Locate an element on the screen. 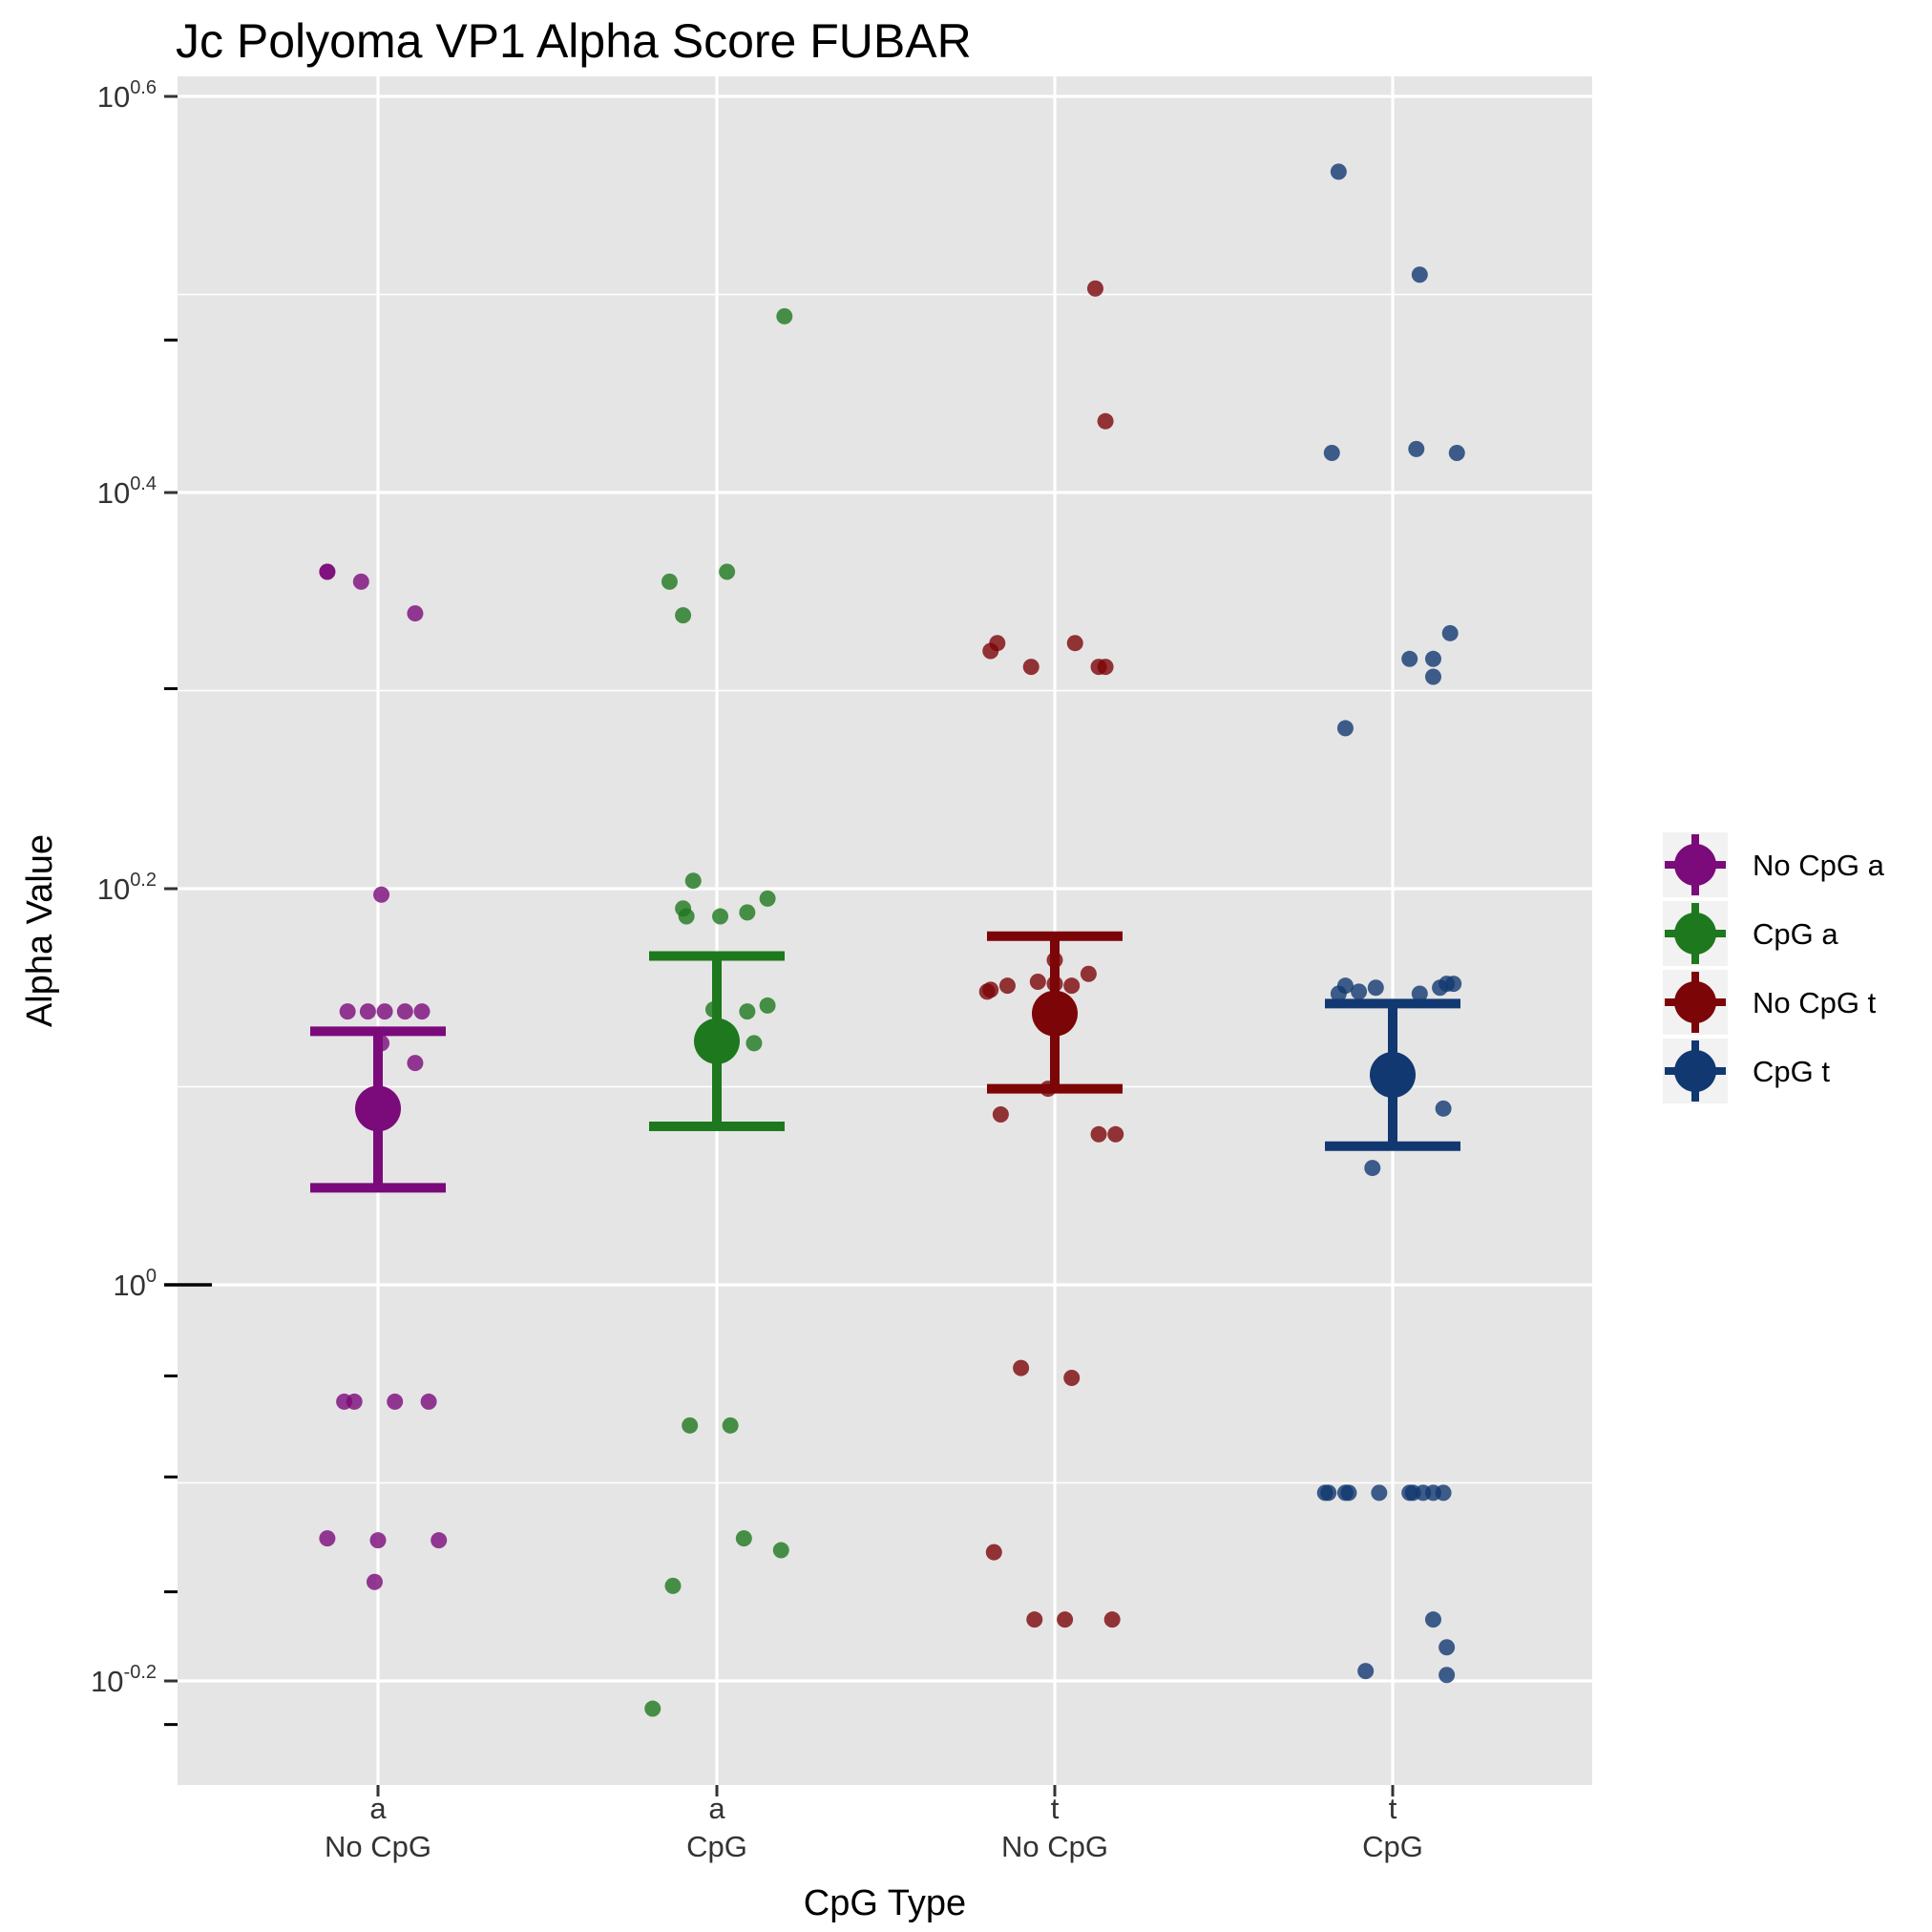  legend: No CpG a CpG a No CpG t CpG t is located at coordinates (1774, 968).